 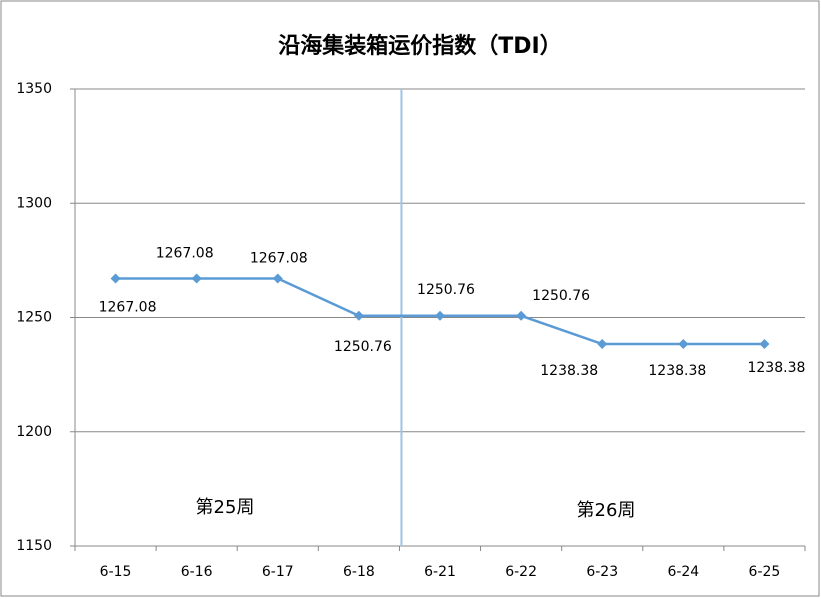 What do you see at coordinates (359, 572) in the screenshot?
I see `x-tick-label: 6-18` at bounding box center [359, 572].